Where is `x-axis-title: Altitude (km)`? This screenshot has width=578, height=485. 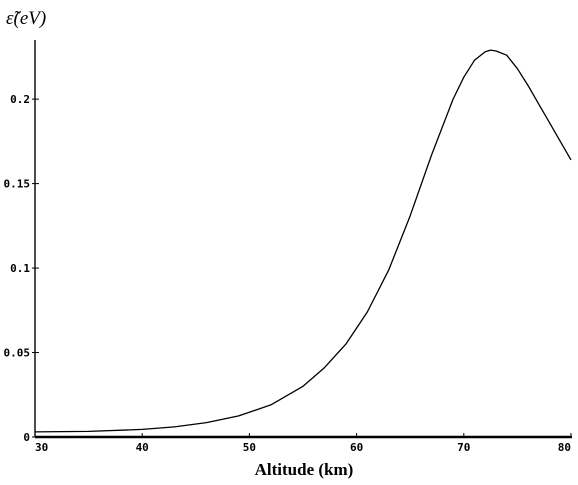
x-axis-title: Altitude (km) is located at coordinates (304, 469).